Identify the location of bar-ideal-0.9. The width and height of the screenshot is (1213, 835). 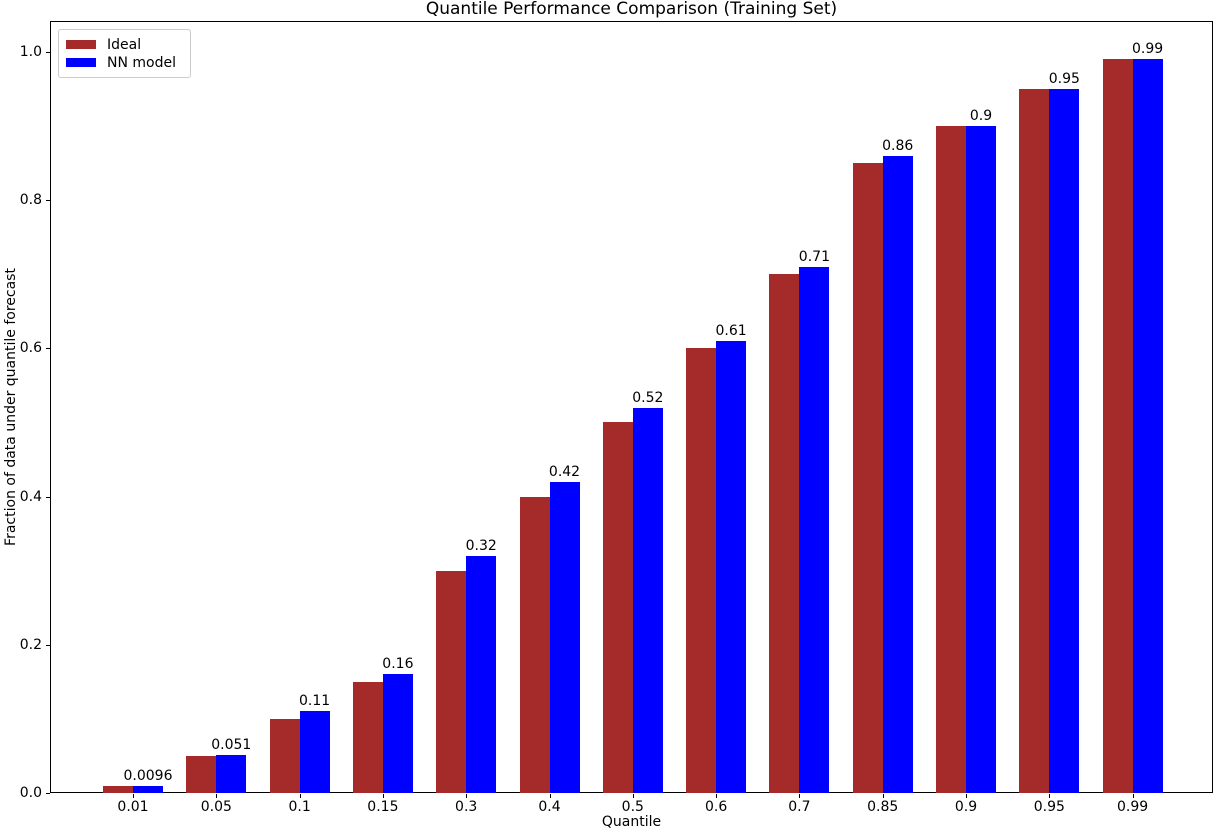
(951, 459).